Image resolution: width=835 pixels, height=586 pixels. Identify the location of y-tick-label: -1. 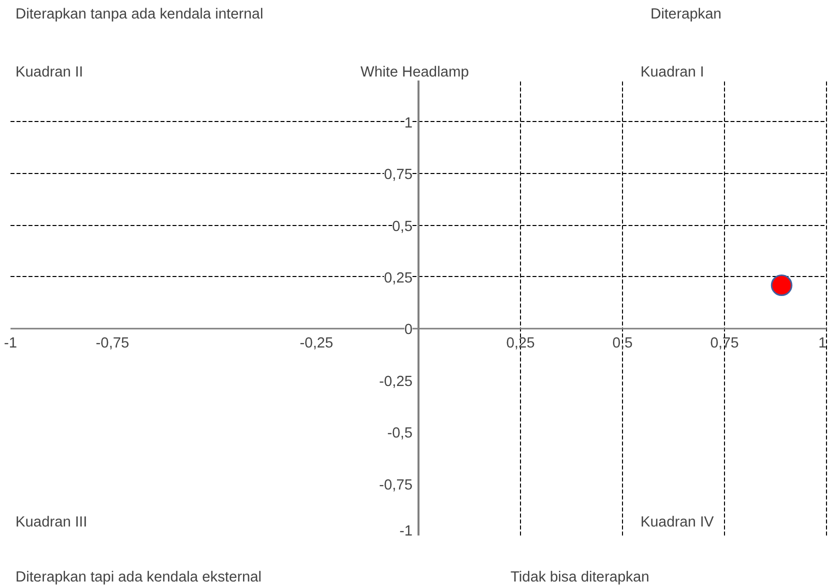
(406, 532).